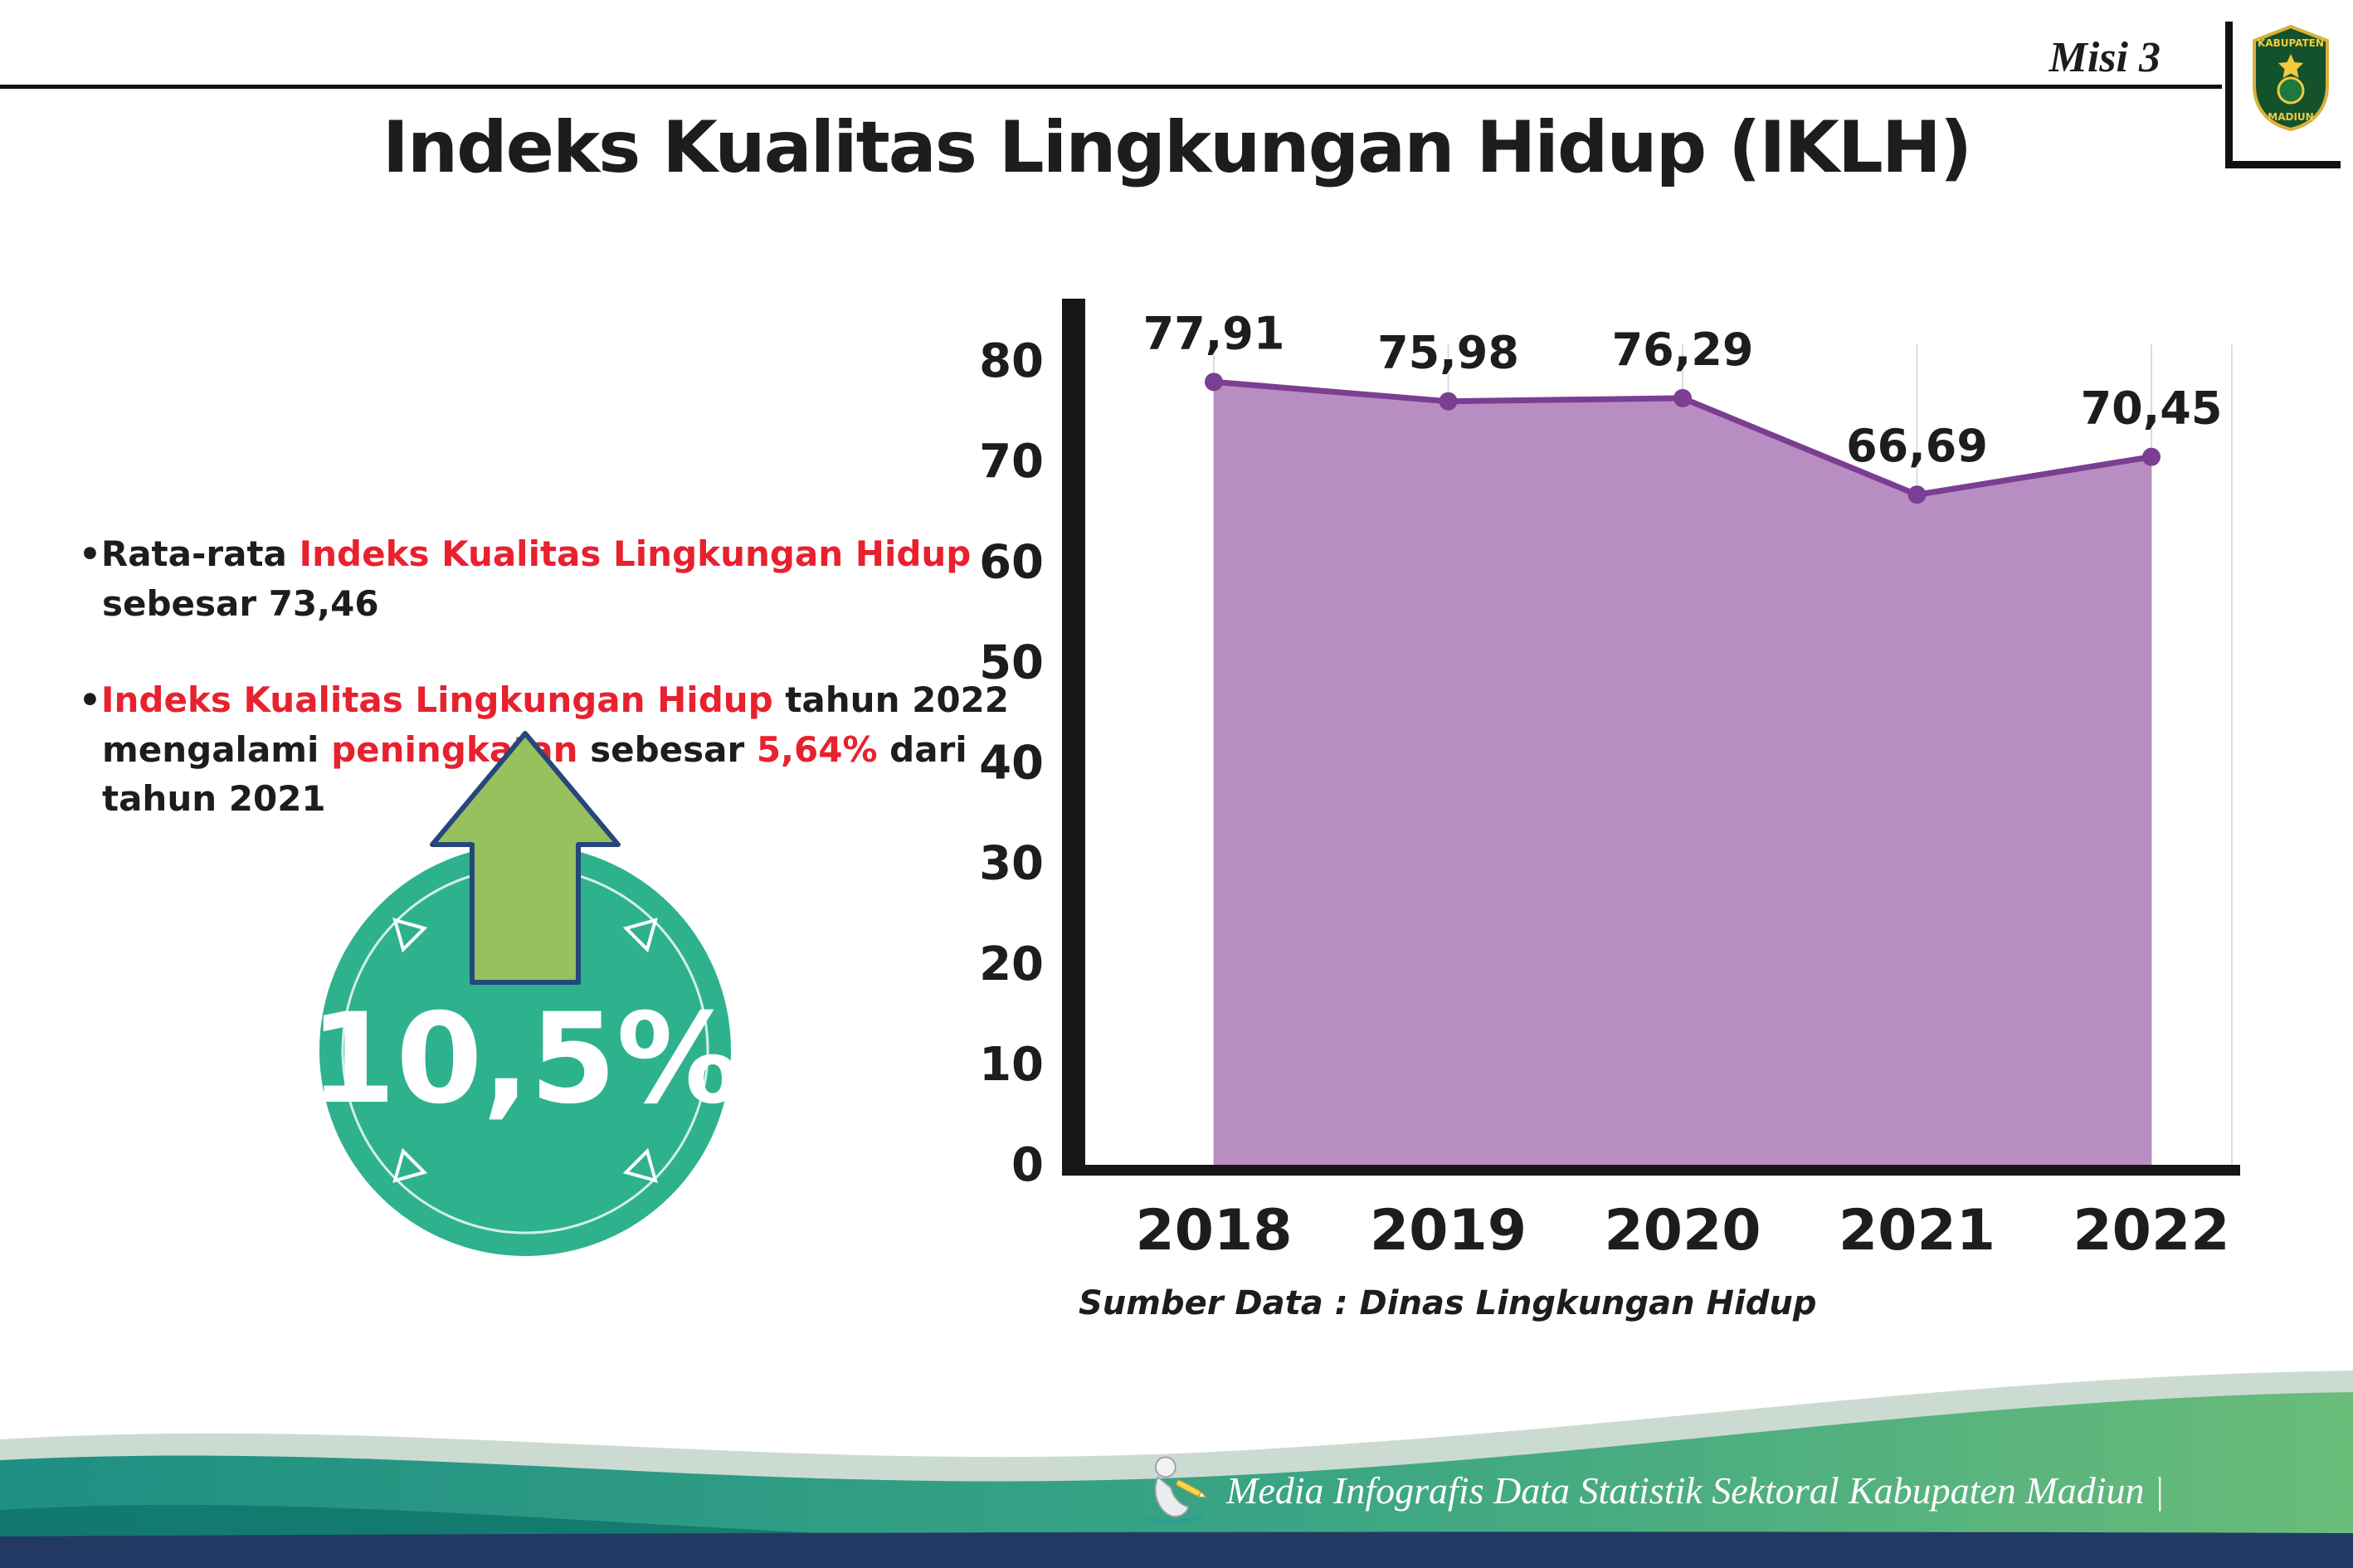  I want to click on increase-badge: 10,5%, so click(525, 993).